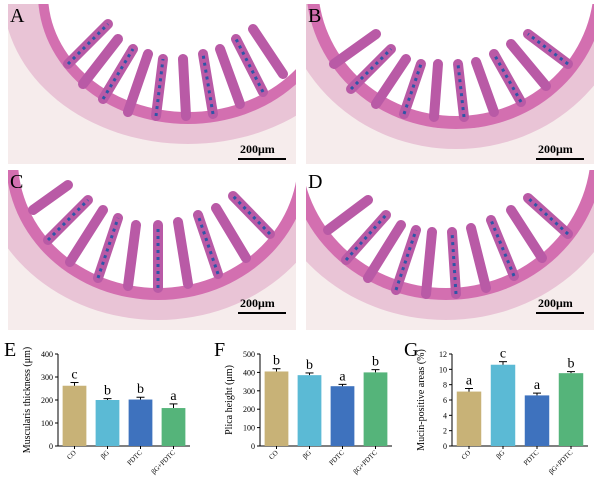 This screenshot has width=600, height=486. I want to click on y-tick-label: 8, so click(445, 385).